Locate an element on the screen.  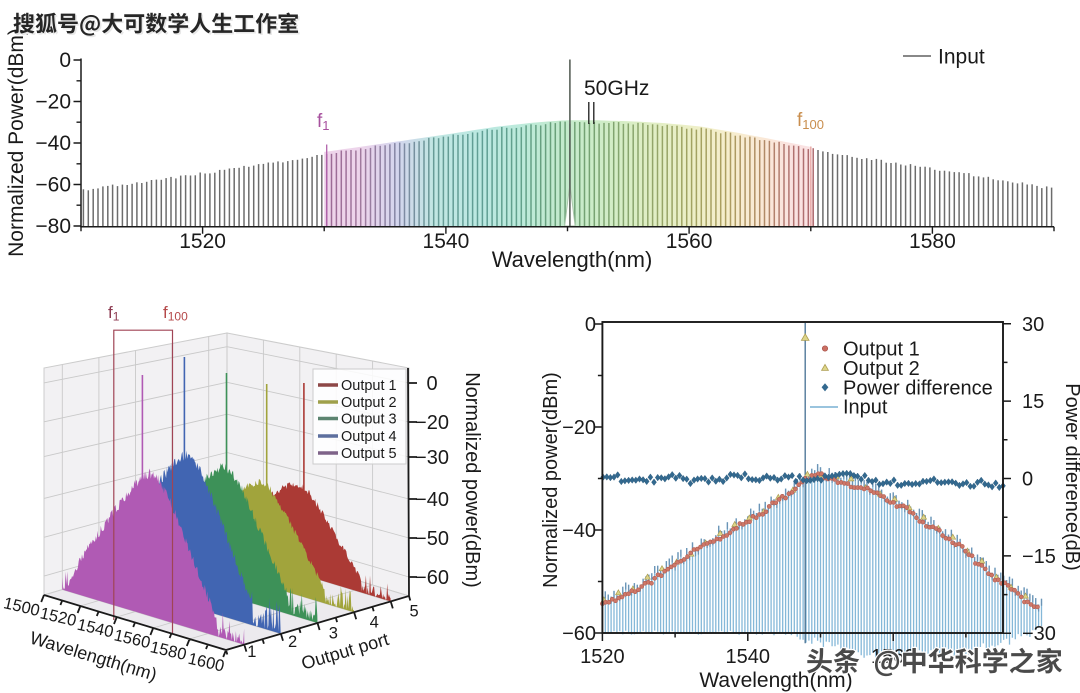
svg-text: 5 is located at coordinates (414, 611).